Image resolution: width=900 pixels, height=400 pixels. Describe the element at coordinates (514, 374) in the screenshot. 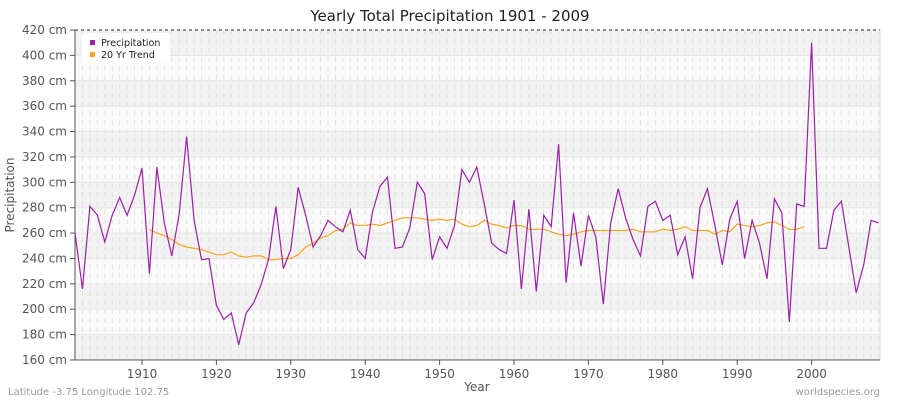

I see `x-tick-label: 1960` at that location.